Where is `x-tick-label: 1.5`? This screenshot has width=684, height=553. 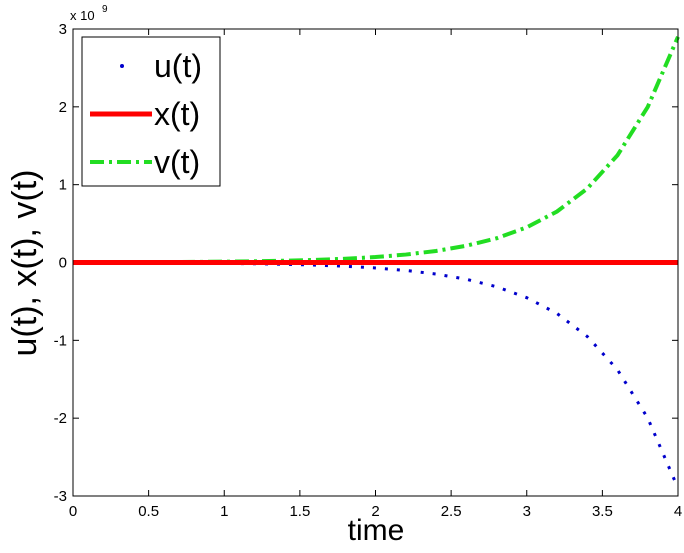 x-tick-label: 1.5 is located at coordinates (299, 511).